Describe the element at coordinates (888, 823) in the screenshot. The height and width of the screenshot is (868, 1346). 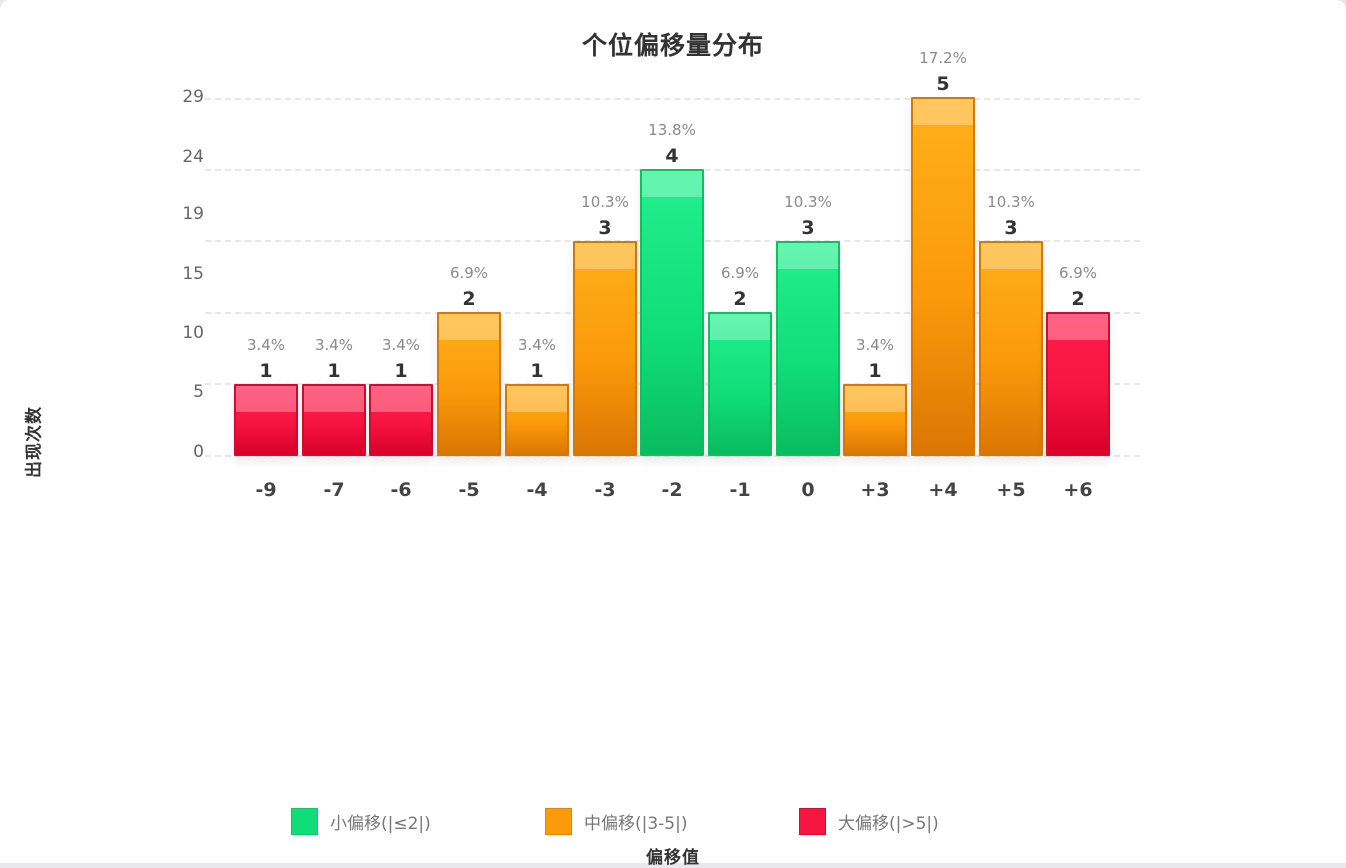
I see `legend-label: 大偏移(|>5|)` at that location.